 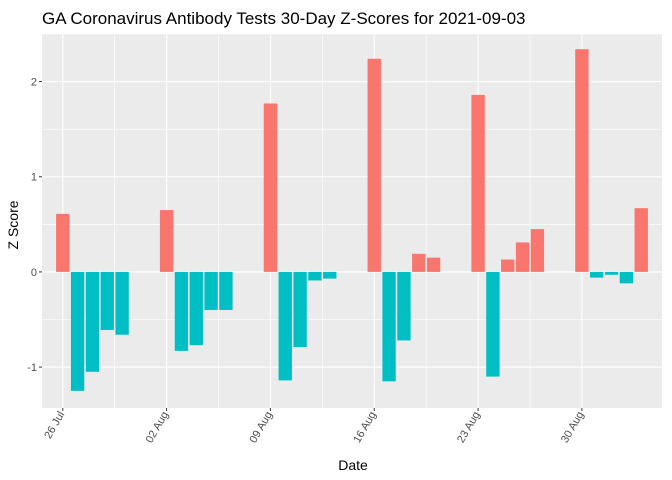 What do you see at coordinates (34, 225) in the screenshot?
I see `y-axis: -1 0 1 2` at bounding box center [34, 225].